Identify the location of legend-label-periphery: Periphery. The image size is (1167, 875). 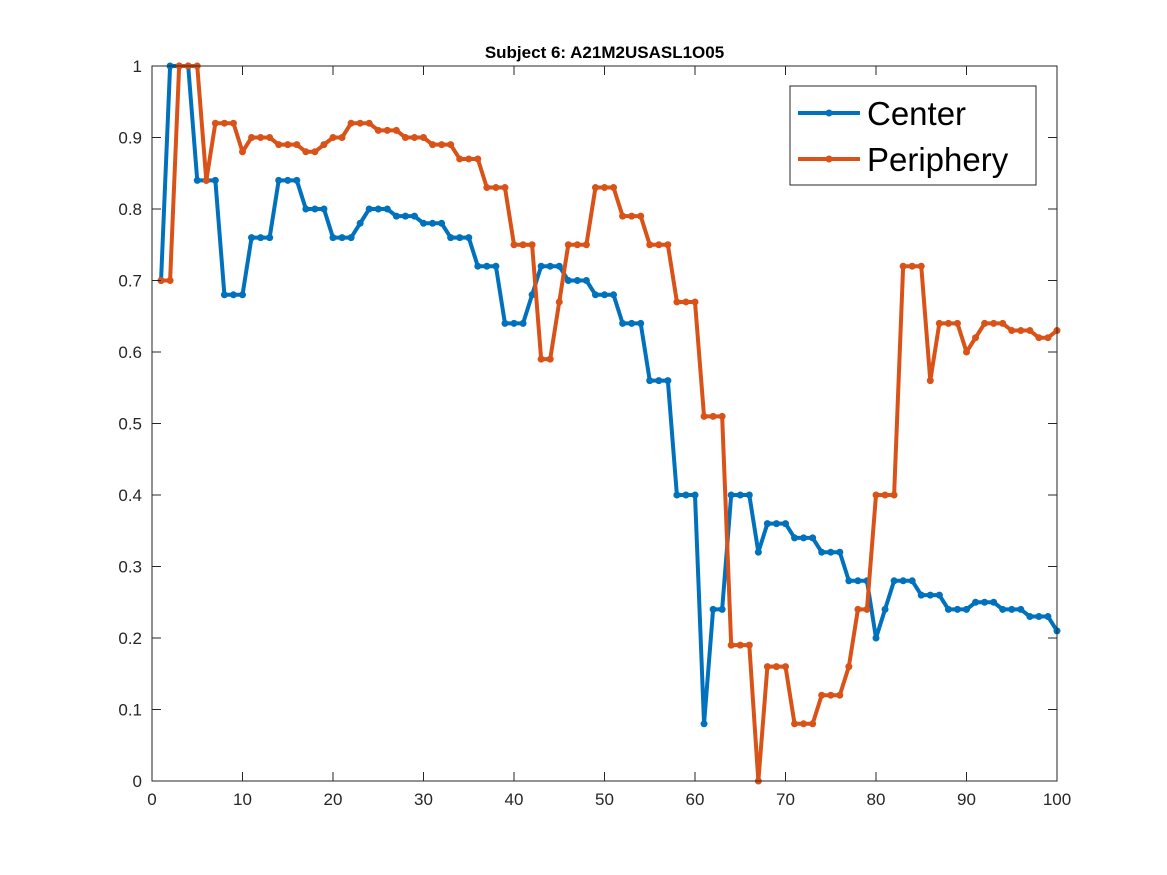
(938, 159).